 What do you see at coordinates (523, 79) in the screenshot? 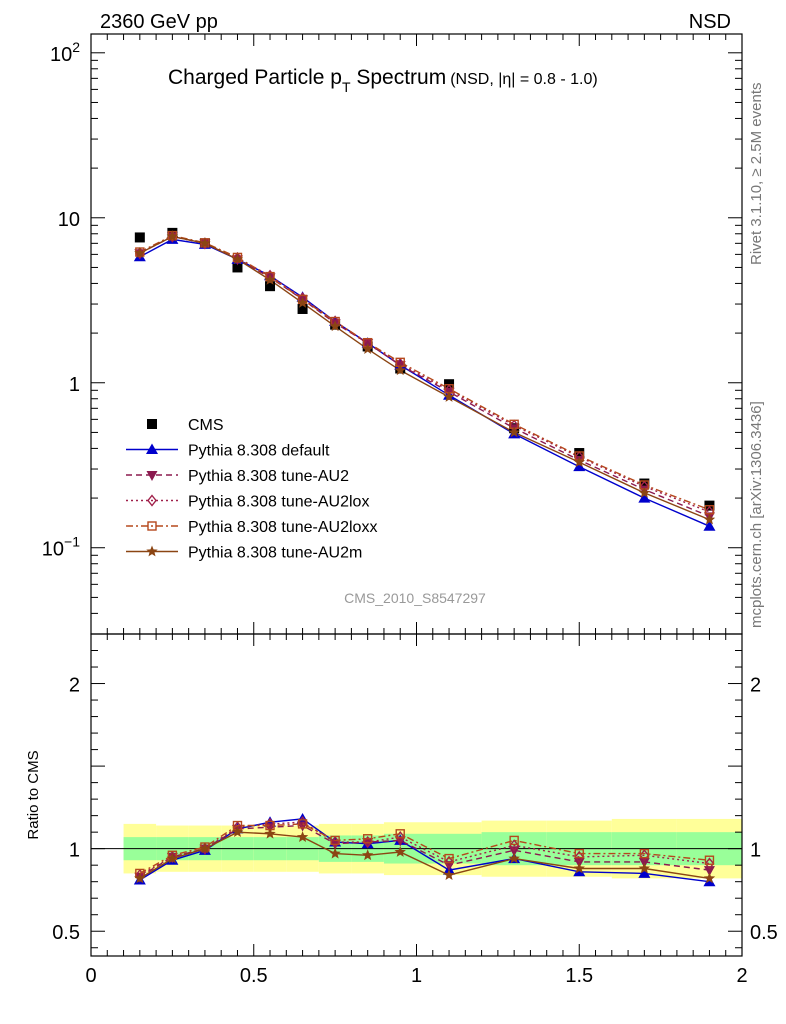
I see `title-note: (NSD, |η| = 0.8 - 1.0)` at bounding box center [523, 79].